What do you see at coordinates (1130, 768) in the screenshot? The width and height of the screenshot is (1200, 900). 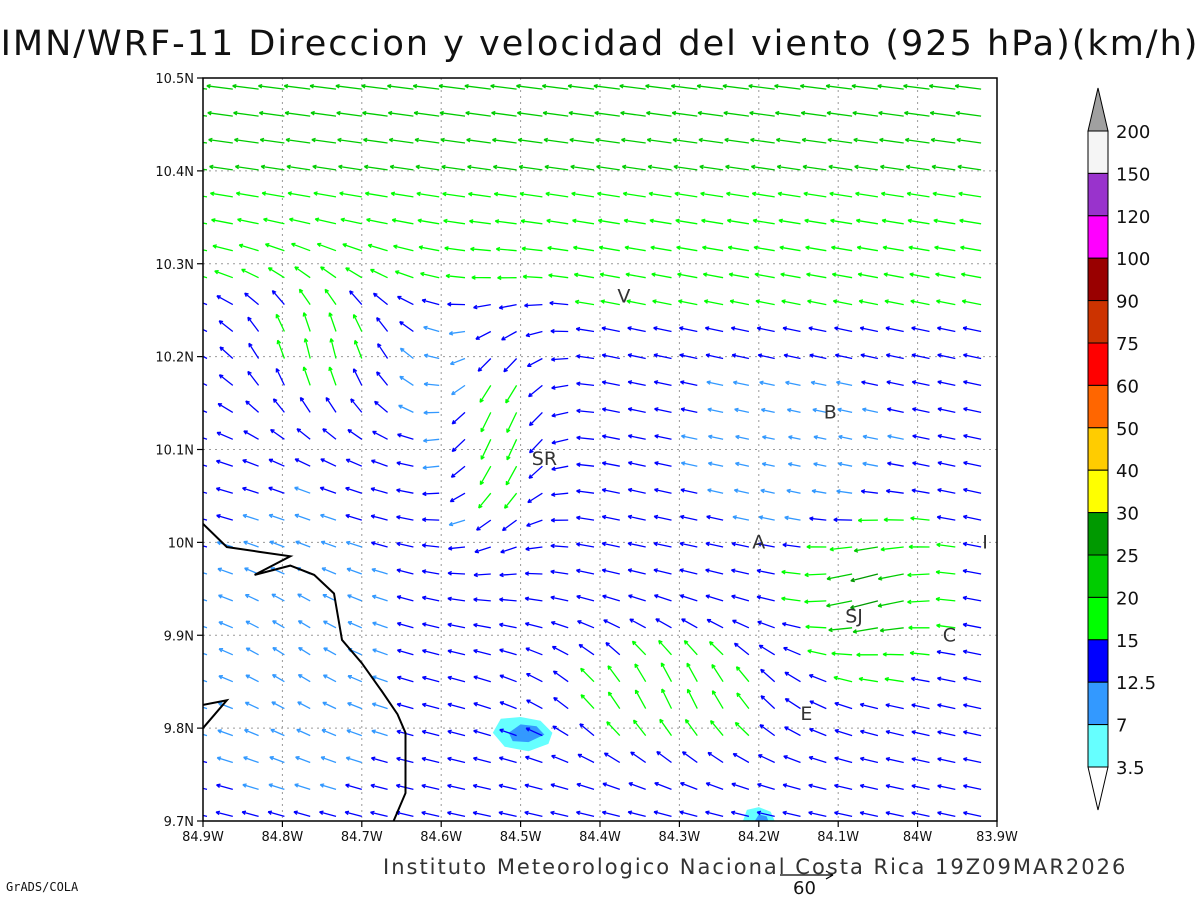 I see `colorbar-label: 3.5` at bounding box center [1130, 768].